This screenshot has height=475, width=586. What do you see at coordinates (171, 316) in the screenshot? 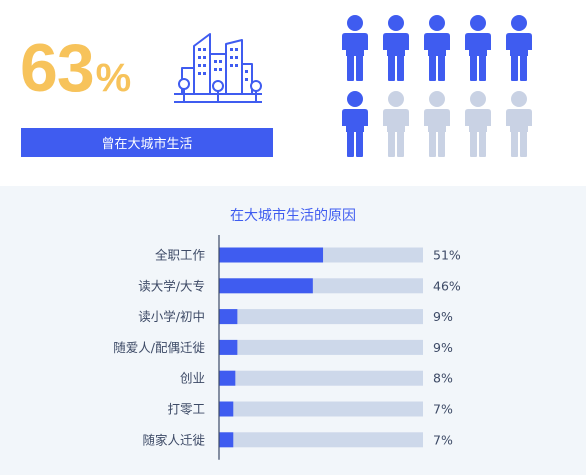
I see `category-label: 读小学/初中` at bounding box center [171, 316].